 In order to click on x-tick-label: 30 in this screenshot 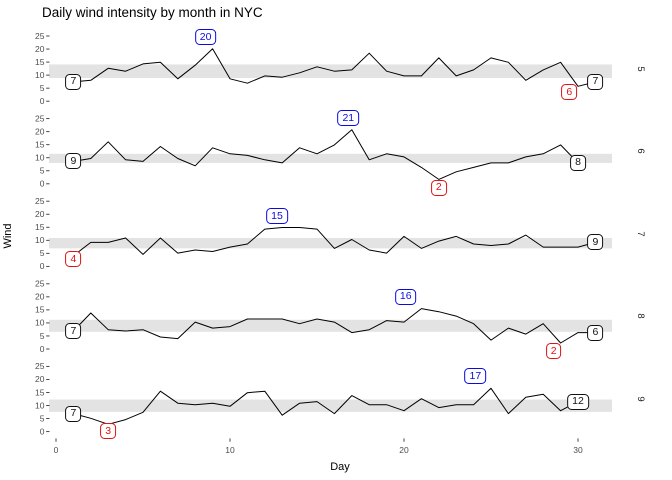, I will do `click(578, 450)`.